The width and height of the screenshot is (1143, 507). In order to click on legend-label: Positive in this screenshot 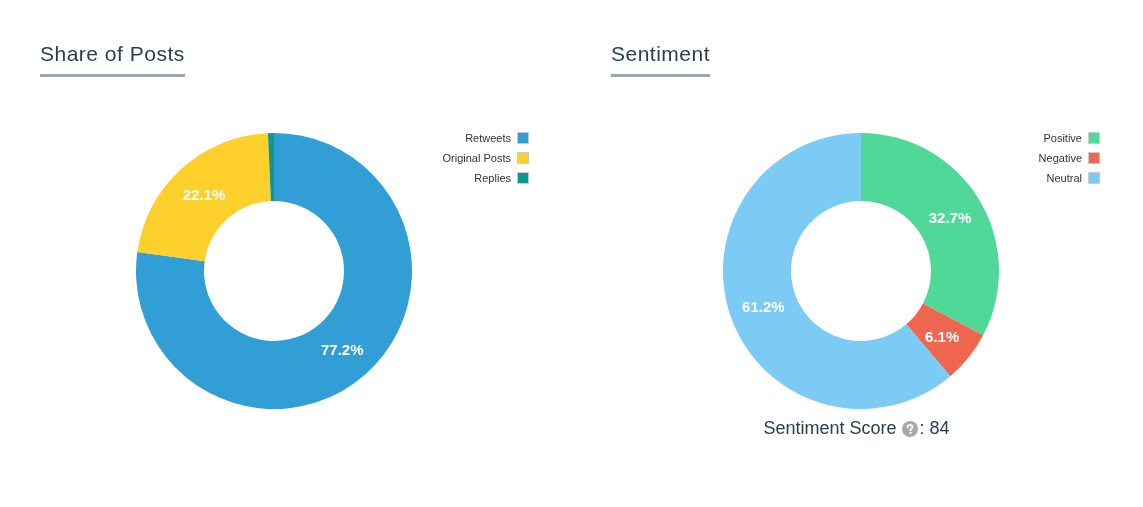, I will do `click(1062, 138)`.